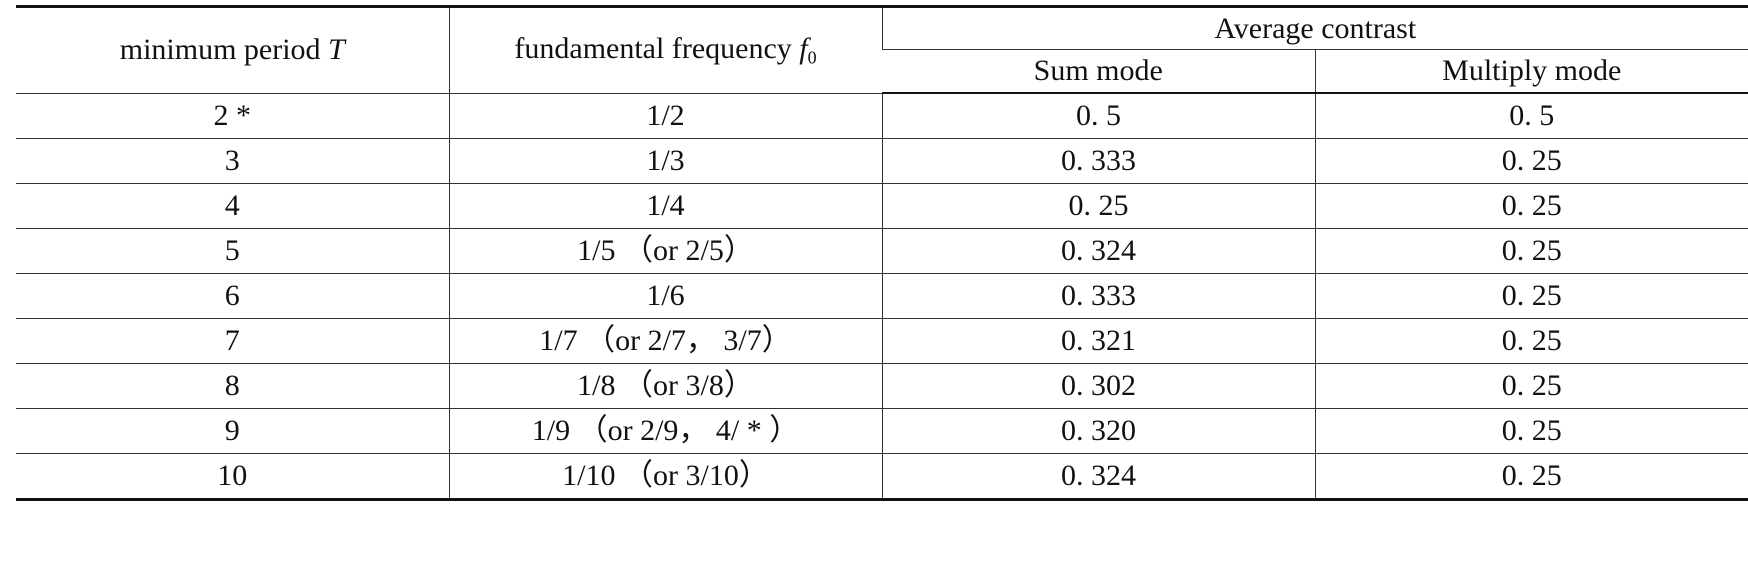 Image resolution: width=1748 pixels, height=579 pixels. Describe the element at coordinates (665, 161) in the screenshot. I see `cell-frequency: 1/3` at that location.